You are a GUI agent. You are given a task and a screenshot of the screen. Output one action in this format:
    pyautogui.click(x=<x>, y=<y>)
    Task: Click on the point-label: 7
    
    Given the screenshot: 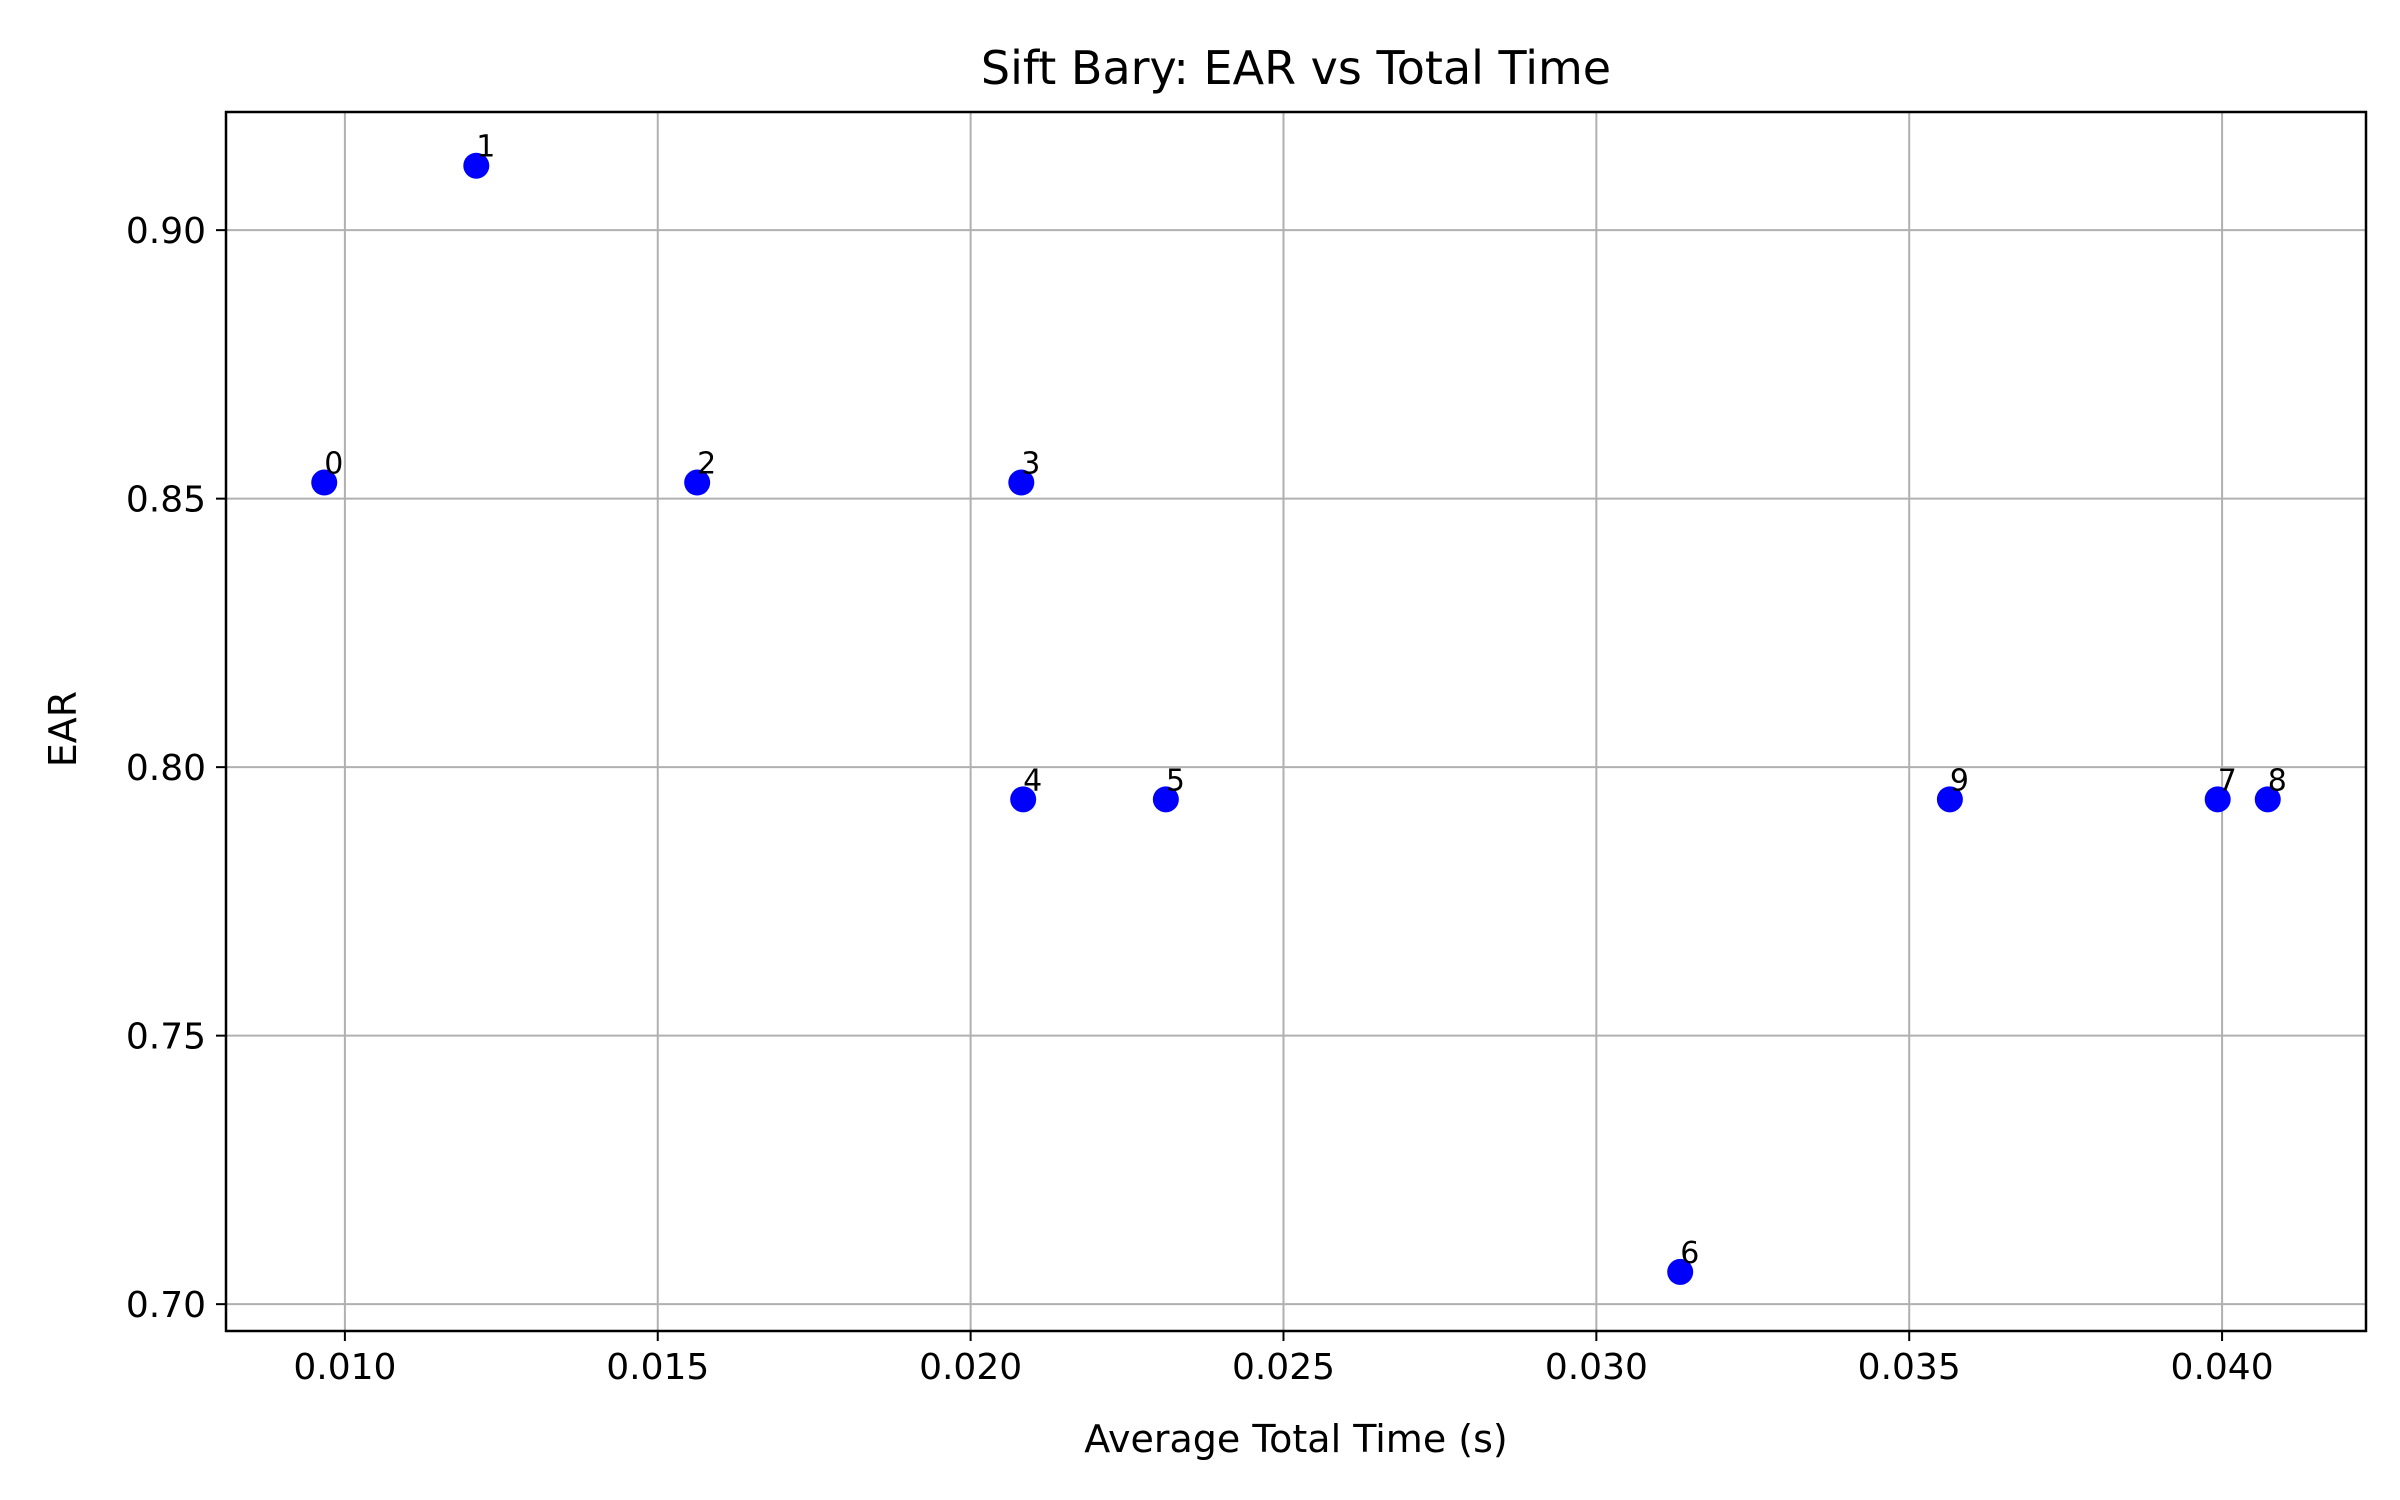 What is the action you would take?
    pyautogui.click(x=2227, y=780)
    